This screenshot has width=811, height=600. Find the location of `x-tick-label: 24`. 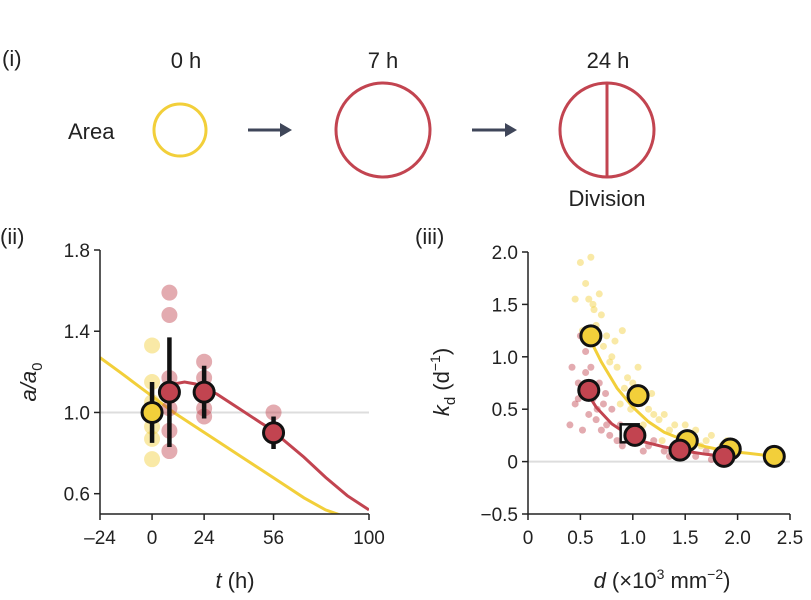

x-tick-label: 24 is located at coordinates (205, 538).